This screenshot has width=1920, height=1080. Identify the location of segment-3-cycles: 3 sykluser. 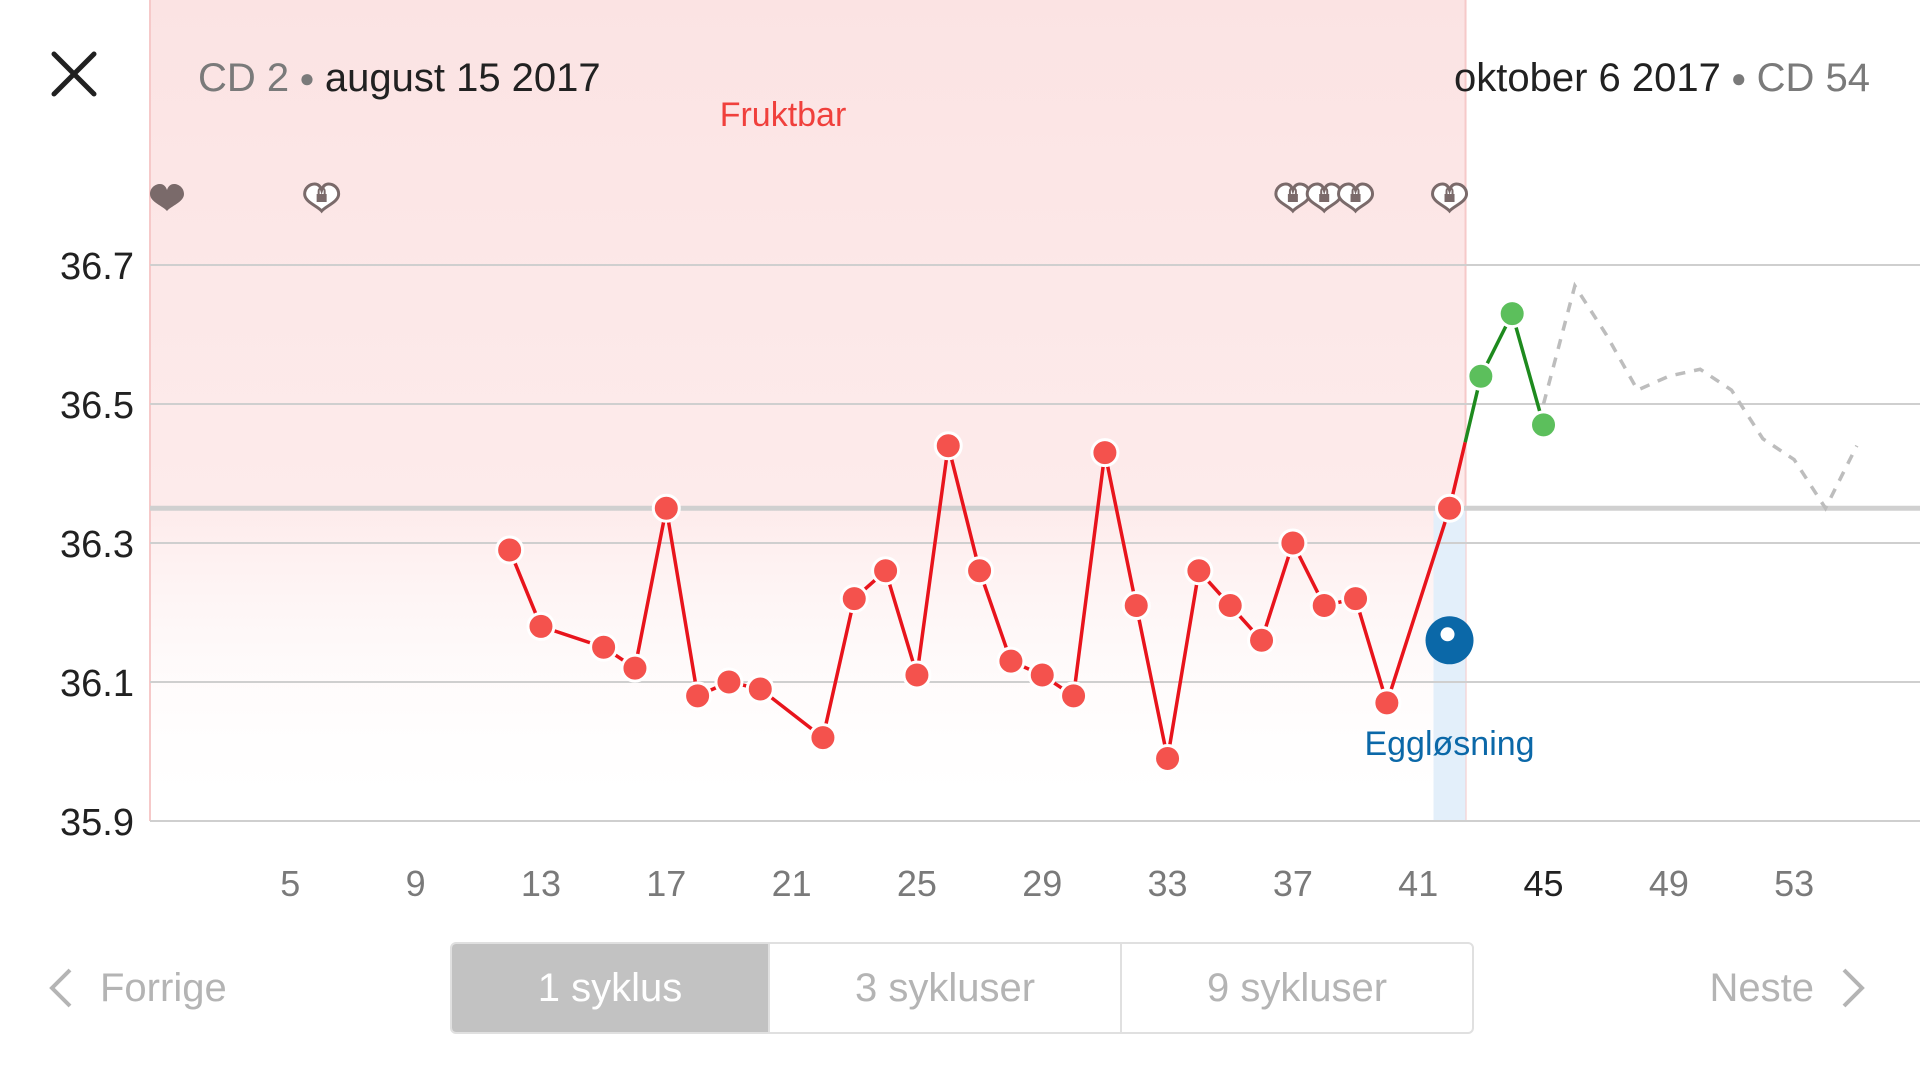
(944, 988).